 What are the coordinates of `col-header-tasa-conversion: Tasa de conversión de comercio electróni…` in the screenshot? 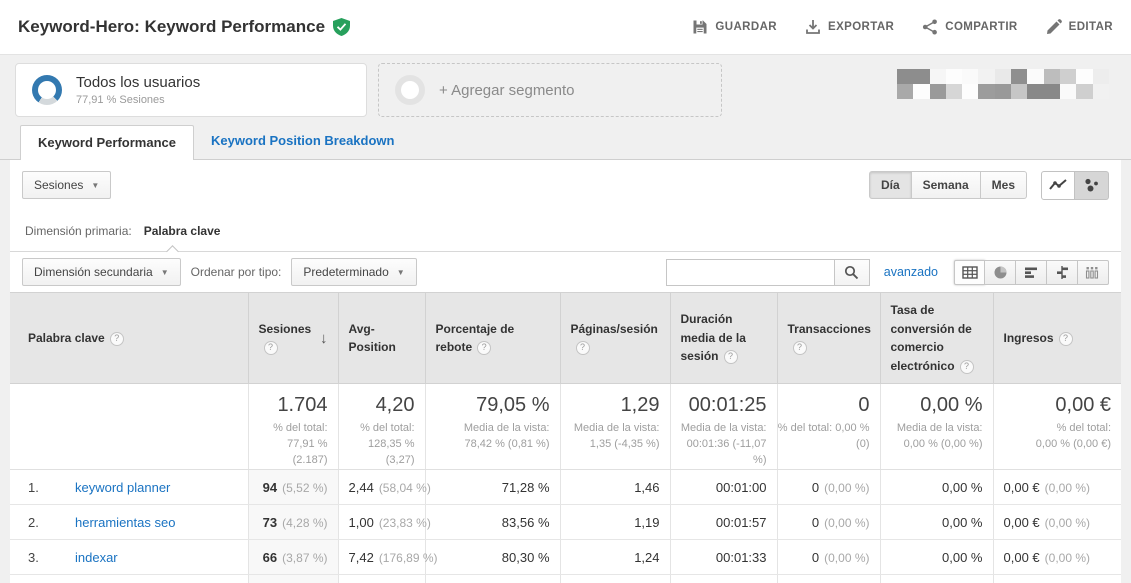 It's located at (936, 338).